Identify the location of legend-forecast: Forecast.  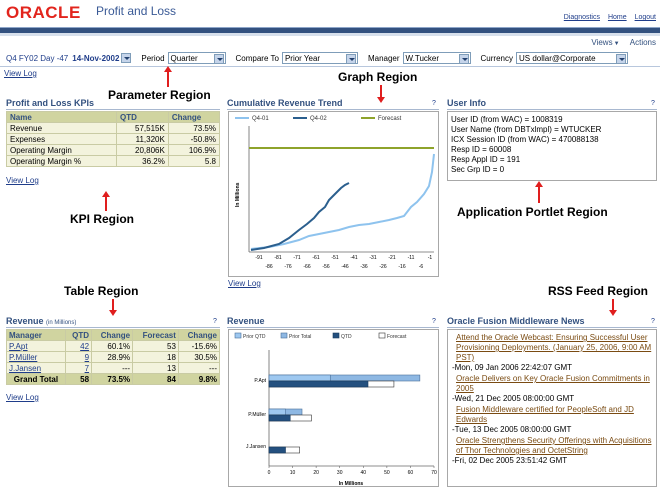
(390, 119).